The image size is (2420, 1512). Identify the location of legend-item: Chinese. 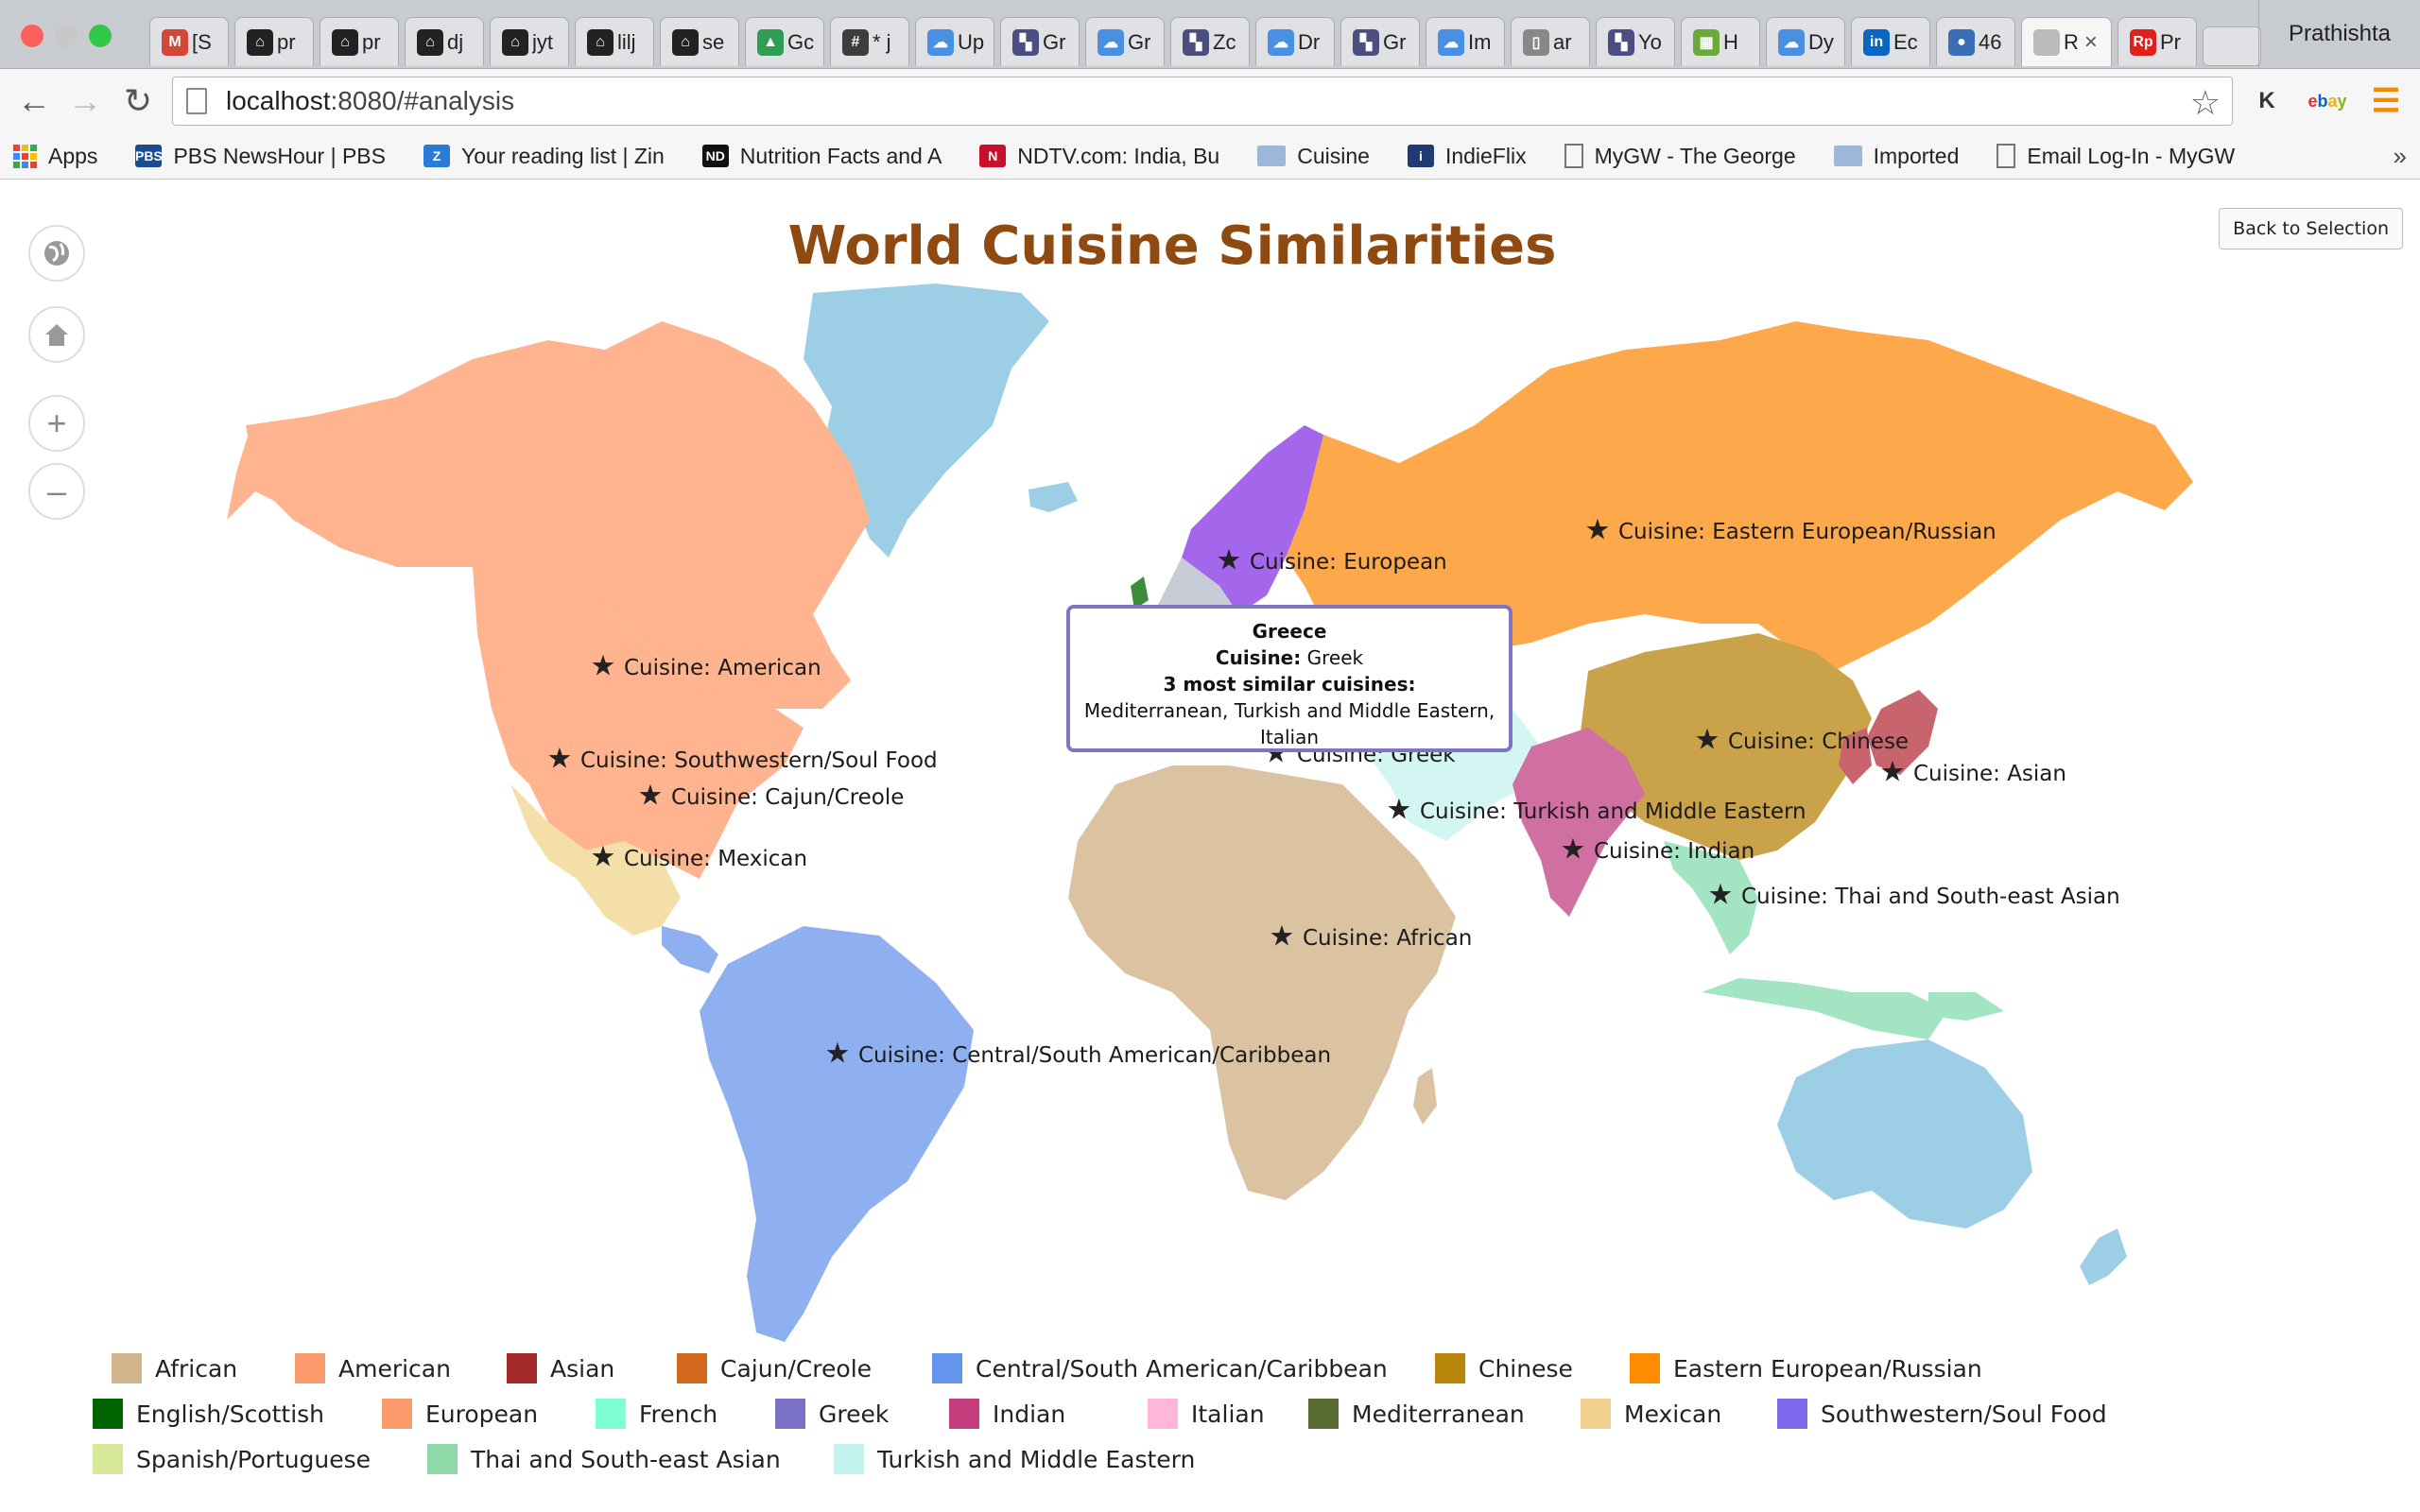
(1504, 1368).